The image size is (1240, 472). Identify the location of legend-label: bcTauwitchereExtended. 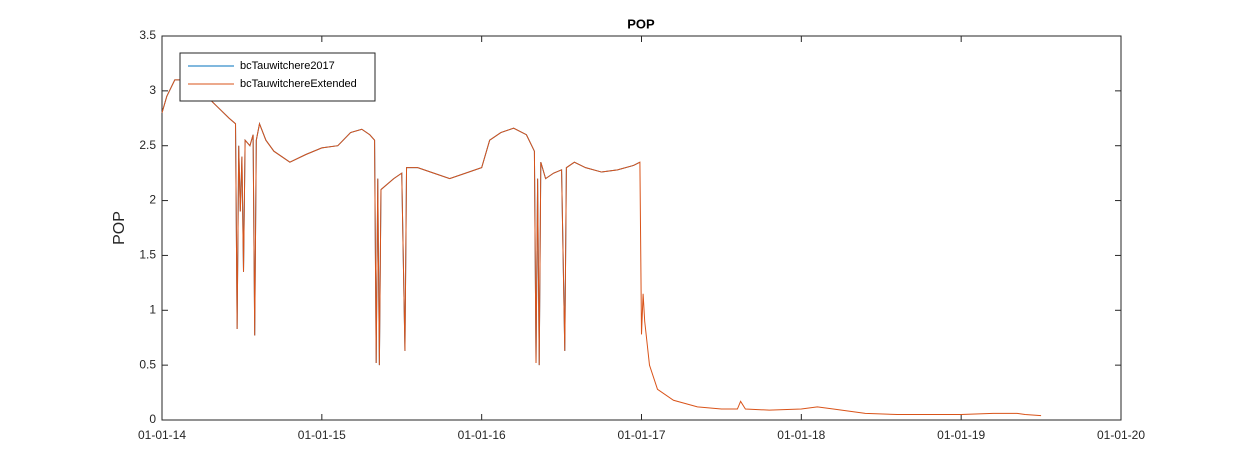
(298, 84).